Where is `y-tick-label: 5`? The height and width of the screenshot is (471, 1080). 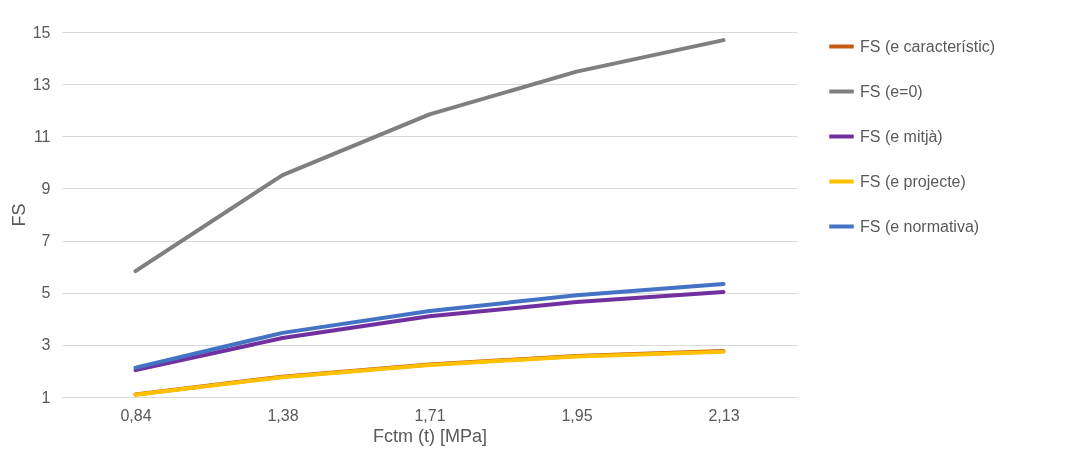
y-tick-label: 5 is located at coordinates (46, 293).